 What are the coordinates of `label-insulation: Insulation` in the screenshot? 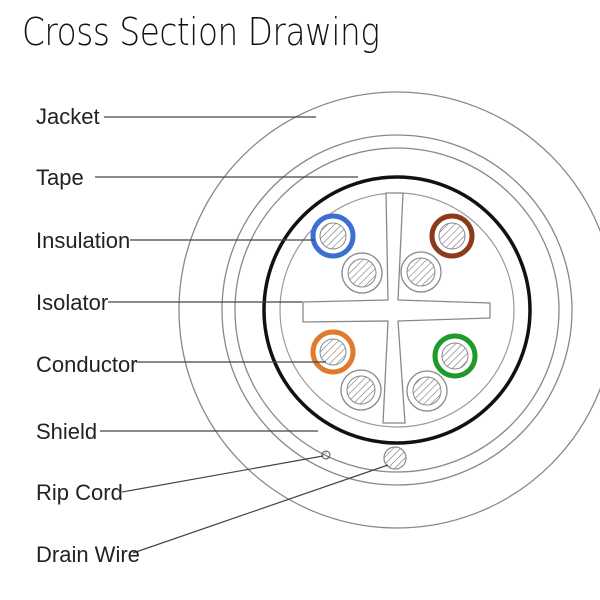 It's located at (83, 240).